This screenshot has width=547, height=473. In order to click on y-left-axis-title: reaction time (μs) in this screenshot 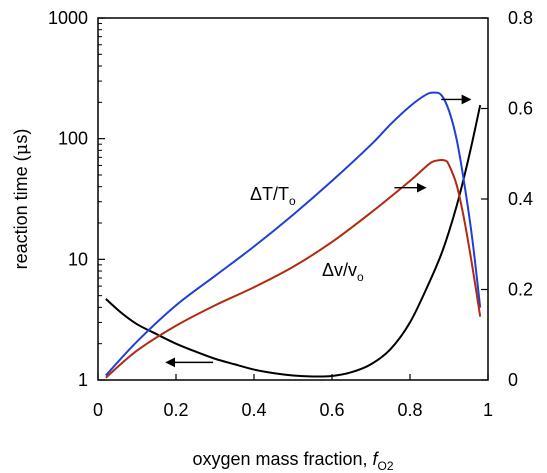, I will do `click(21, 199)`.